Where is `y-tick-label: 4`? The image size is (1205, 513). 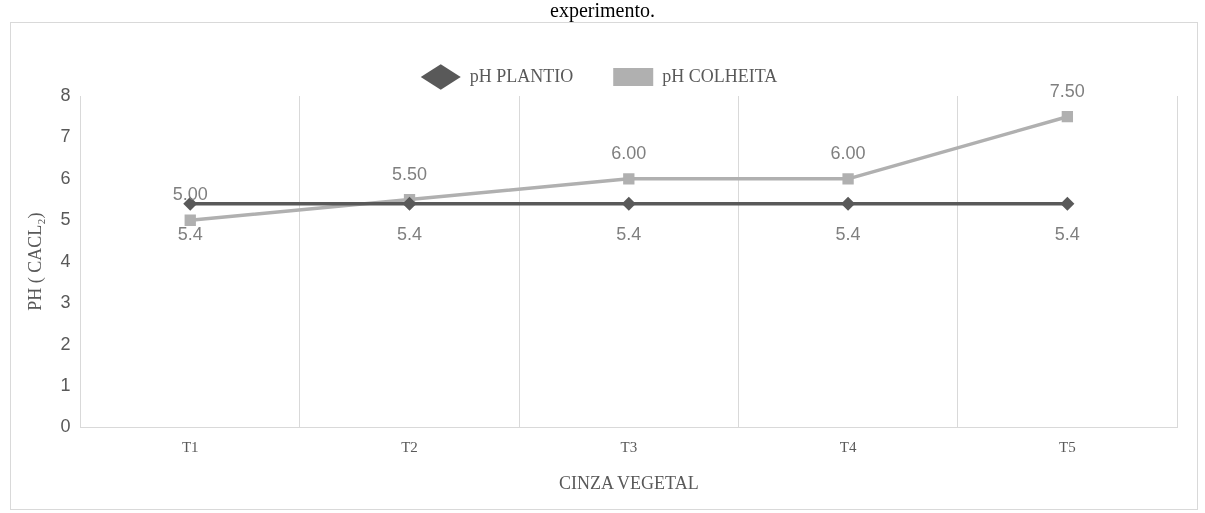
y-tick-label: 4 is located at coordinates (65, 260).